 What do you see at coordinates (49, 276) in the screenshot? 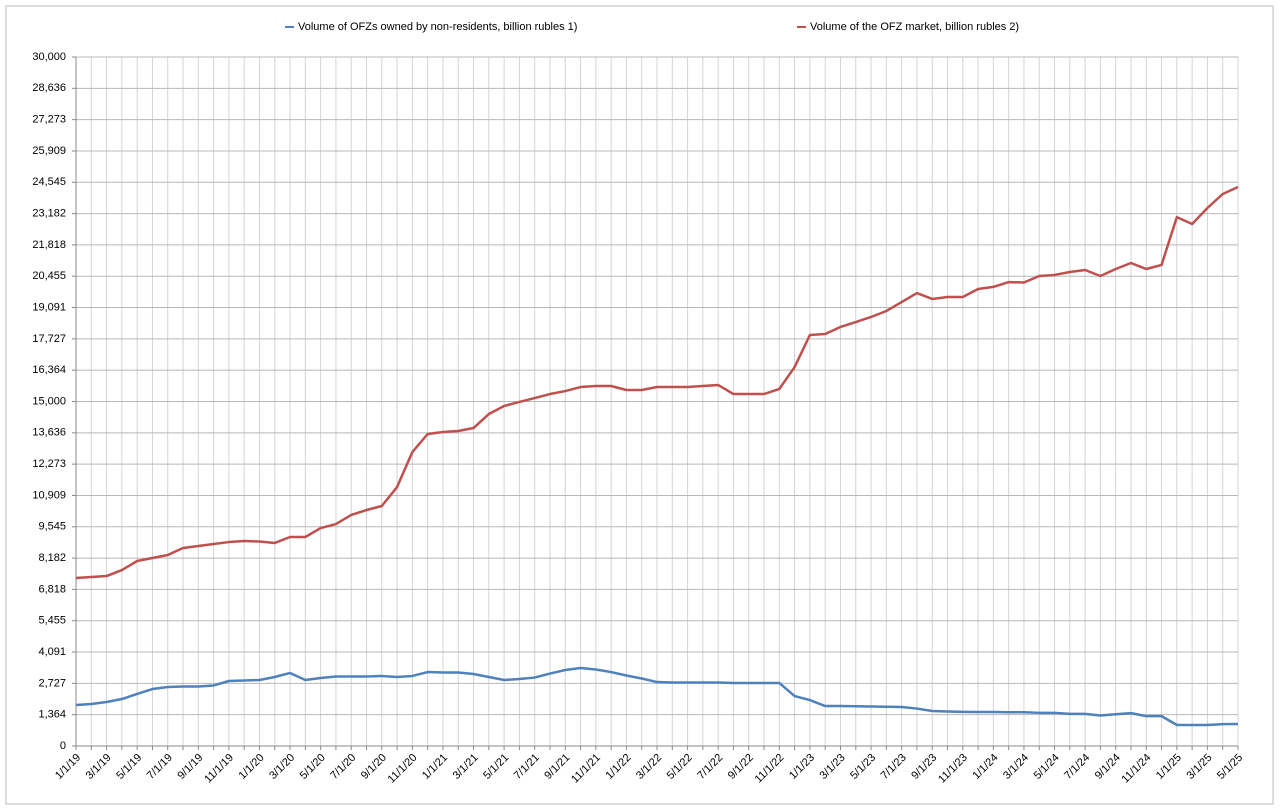
I see `y-tick-label: 20,455` at bounding box center [49, 276].